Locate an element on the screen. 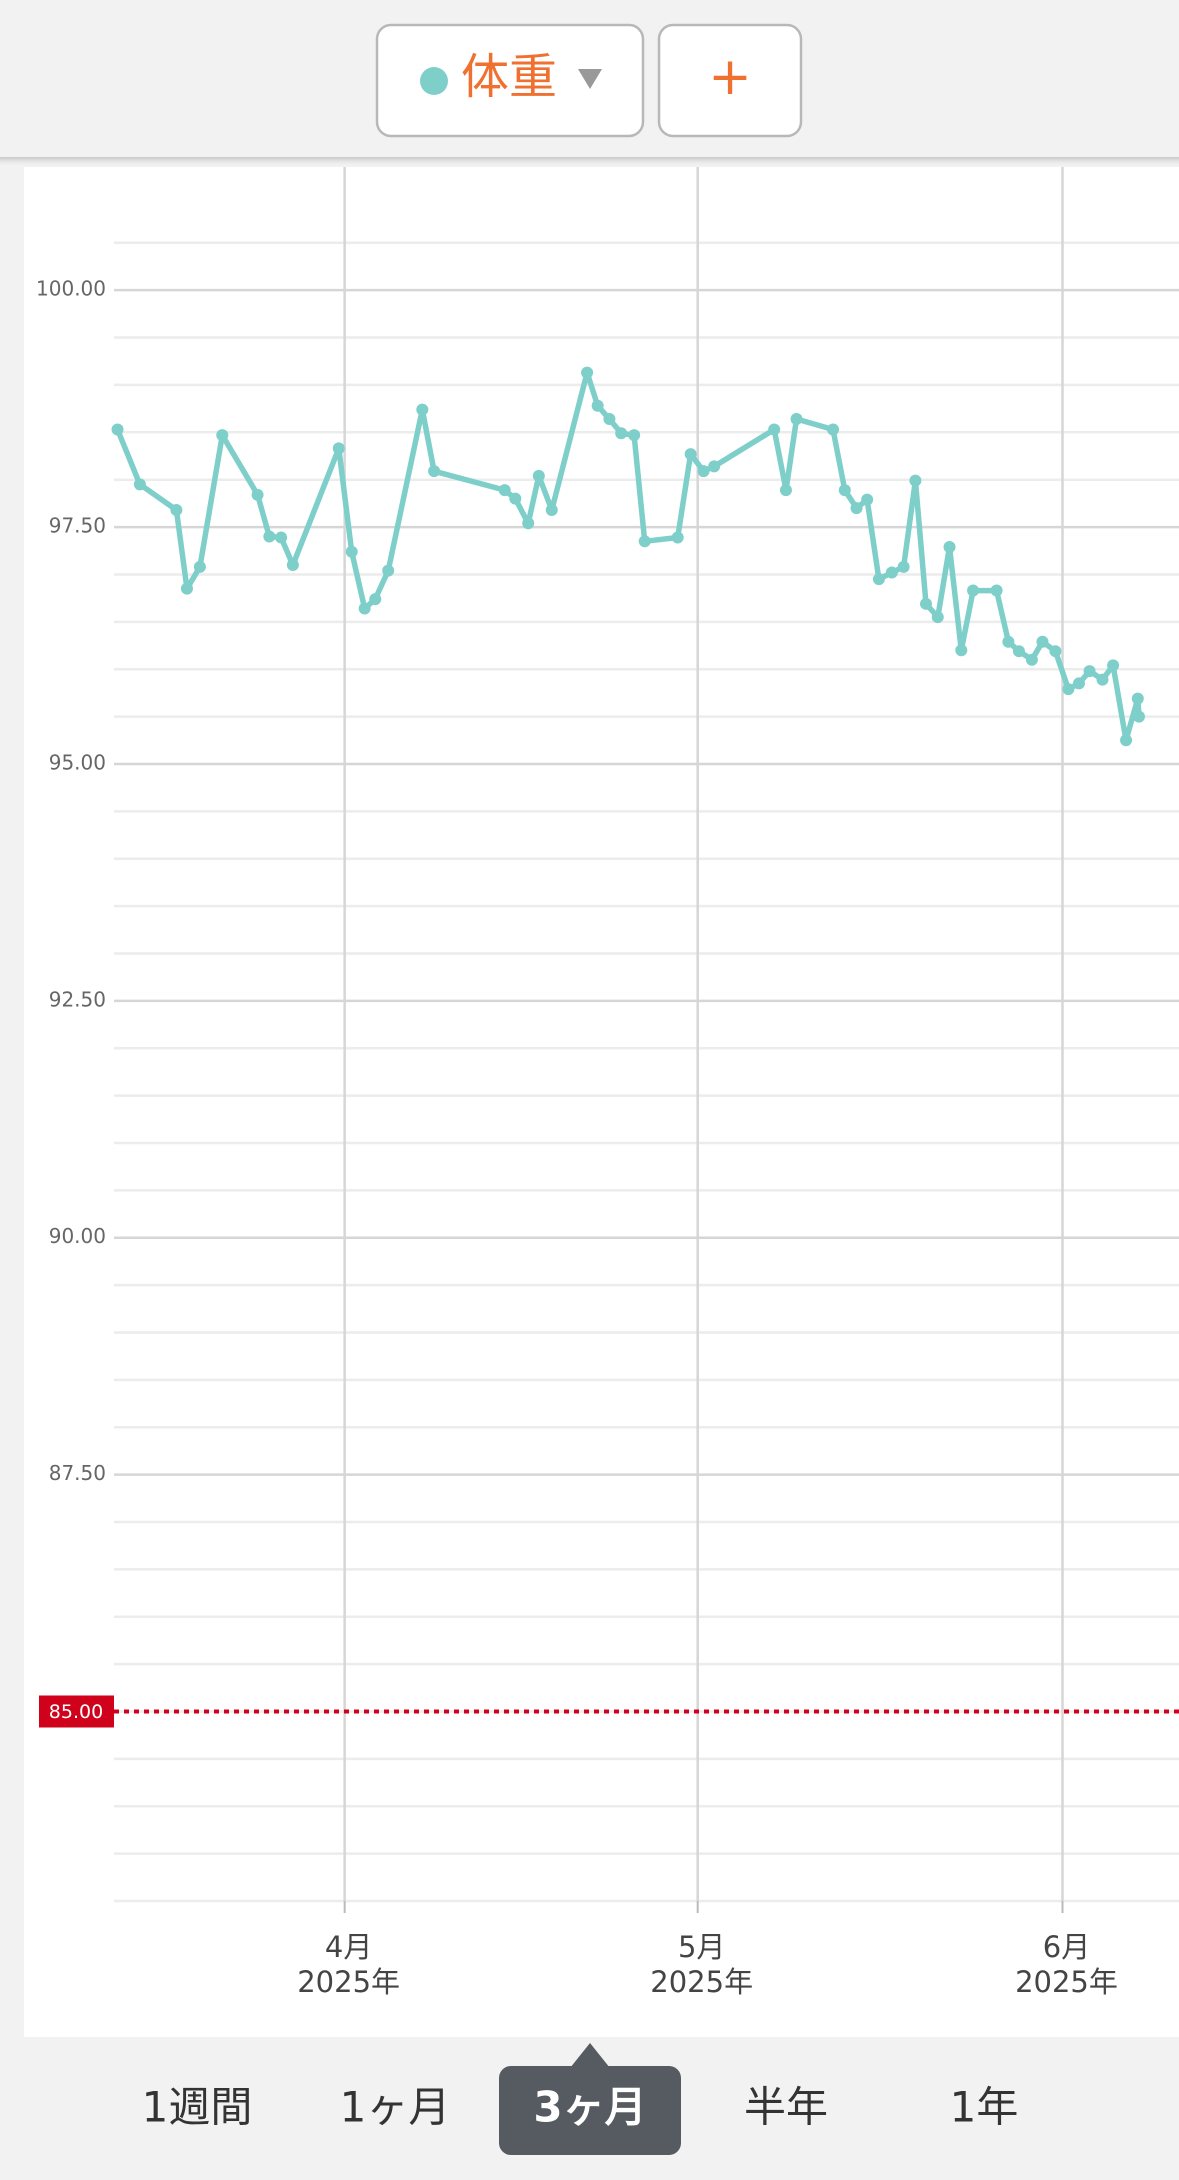 Image resolution: width=1179 pixels, height=2180 pixels. y-tick-label: 87.50 is located at coordinates (77, 1473).